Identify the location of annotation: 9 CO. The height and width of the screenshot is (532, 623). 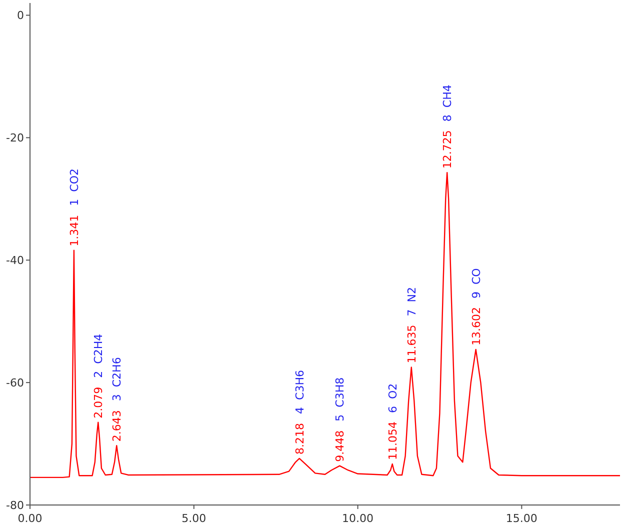
(476, 283).